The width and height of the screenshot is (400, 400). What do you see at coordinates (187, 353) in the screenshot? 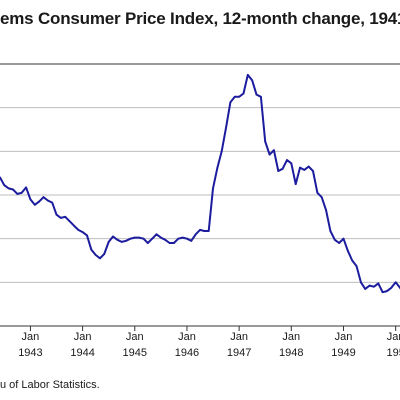
I see `x-tick-label-year: 1946` at bounding box center [187, 353].